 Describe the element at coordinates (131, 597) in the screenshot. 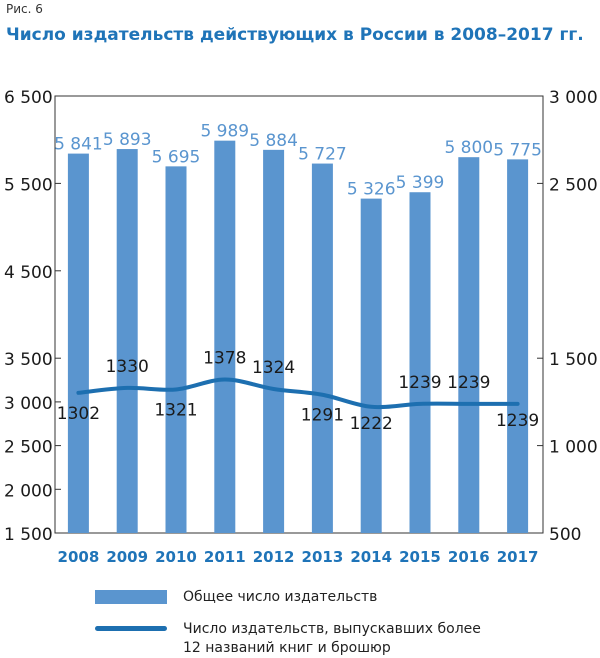

I see `legend-bar-swatch` at that location.